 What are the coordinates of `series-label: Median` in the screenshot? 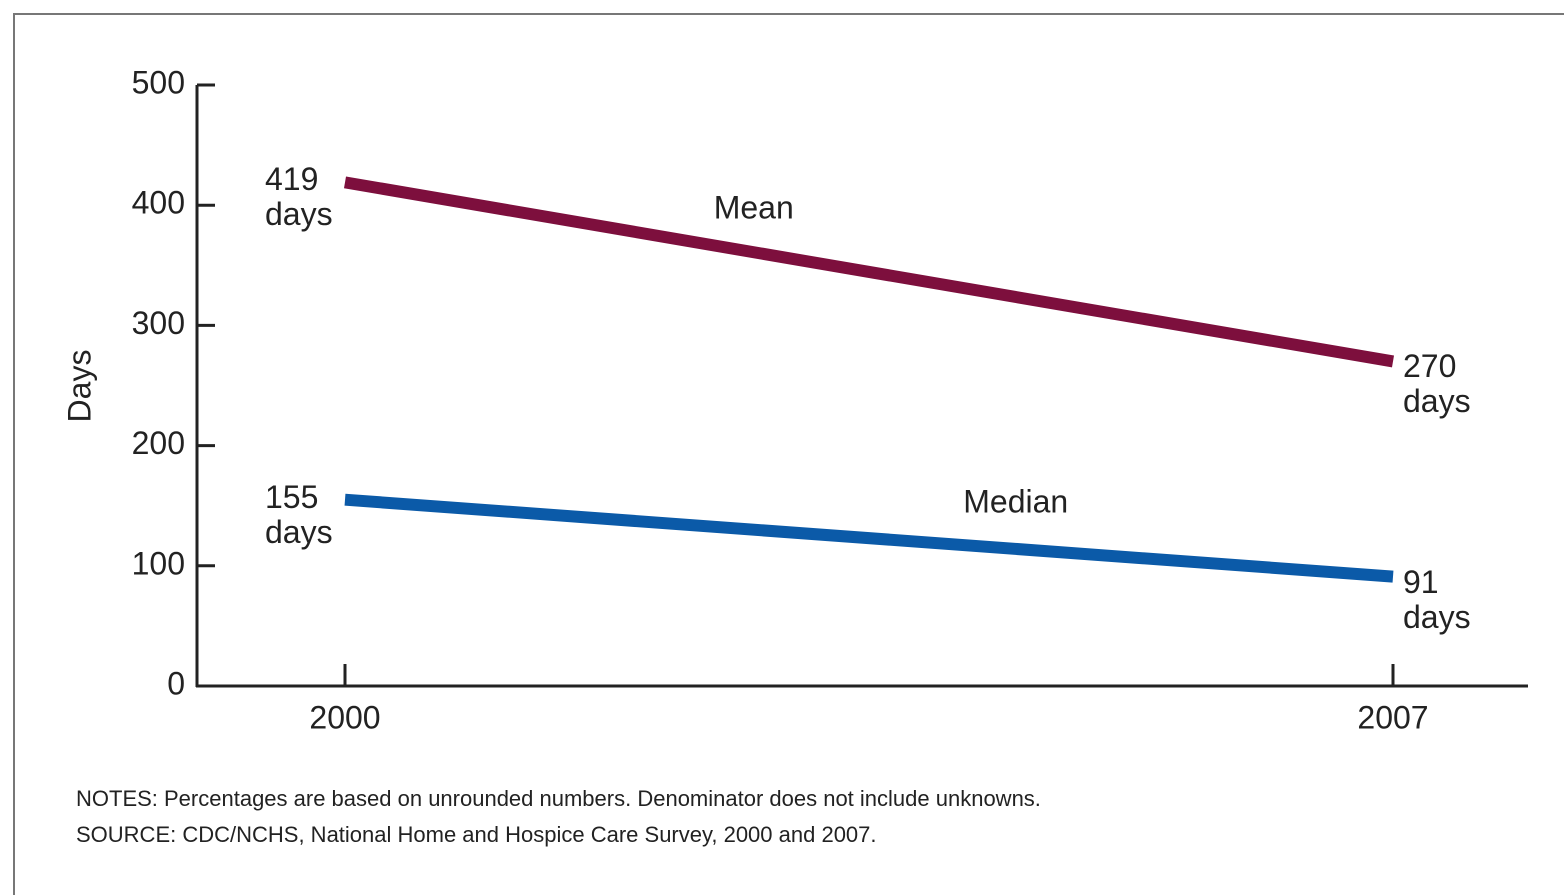 It's located at (1015, 501).